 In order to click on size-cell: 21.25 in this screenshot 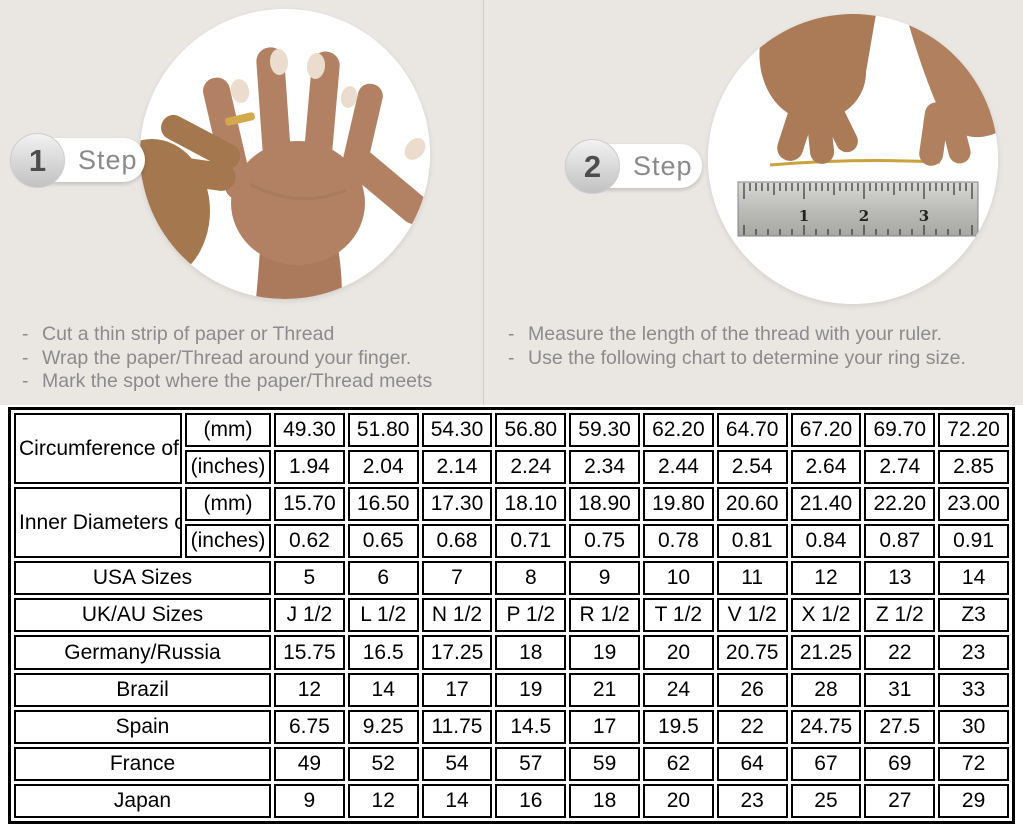, I will do `click(826, 652)`.